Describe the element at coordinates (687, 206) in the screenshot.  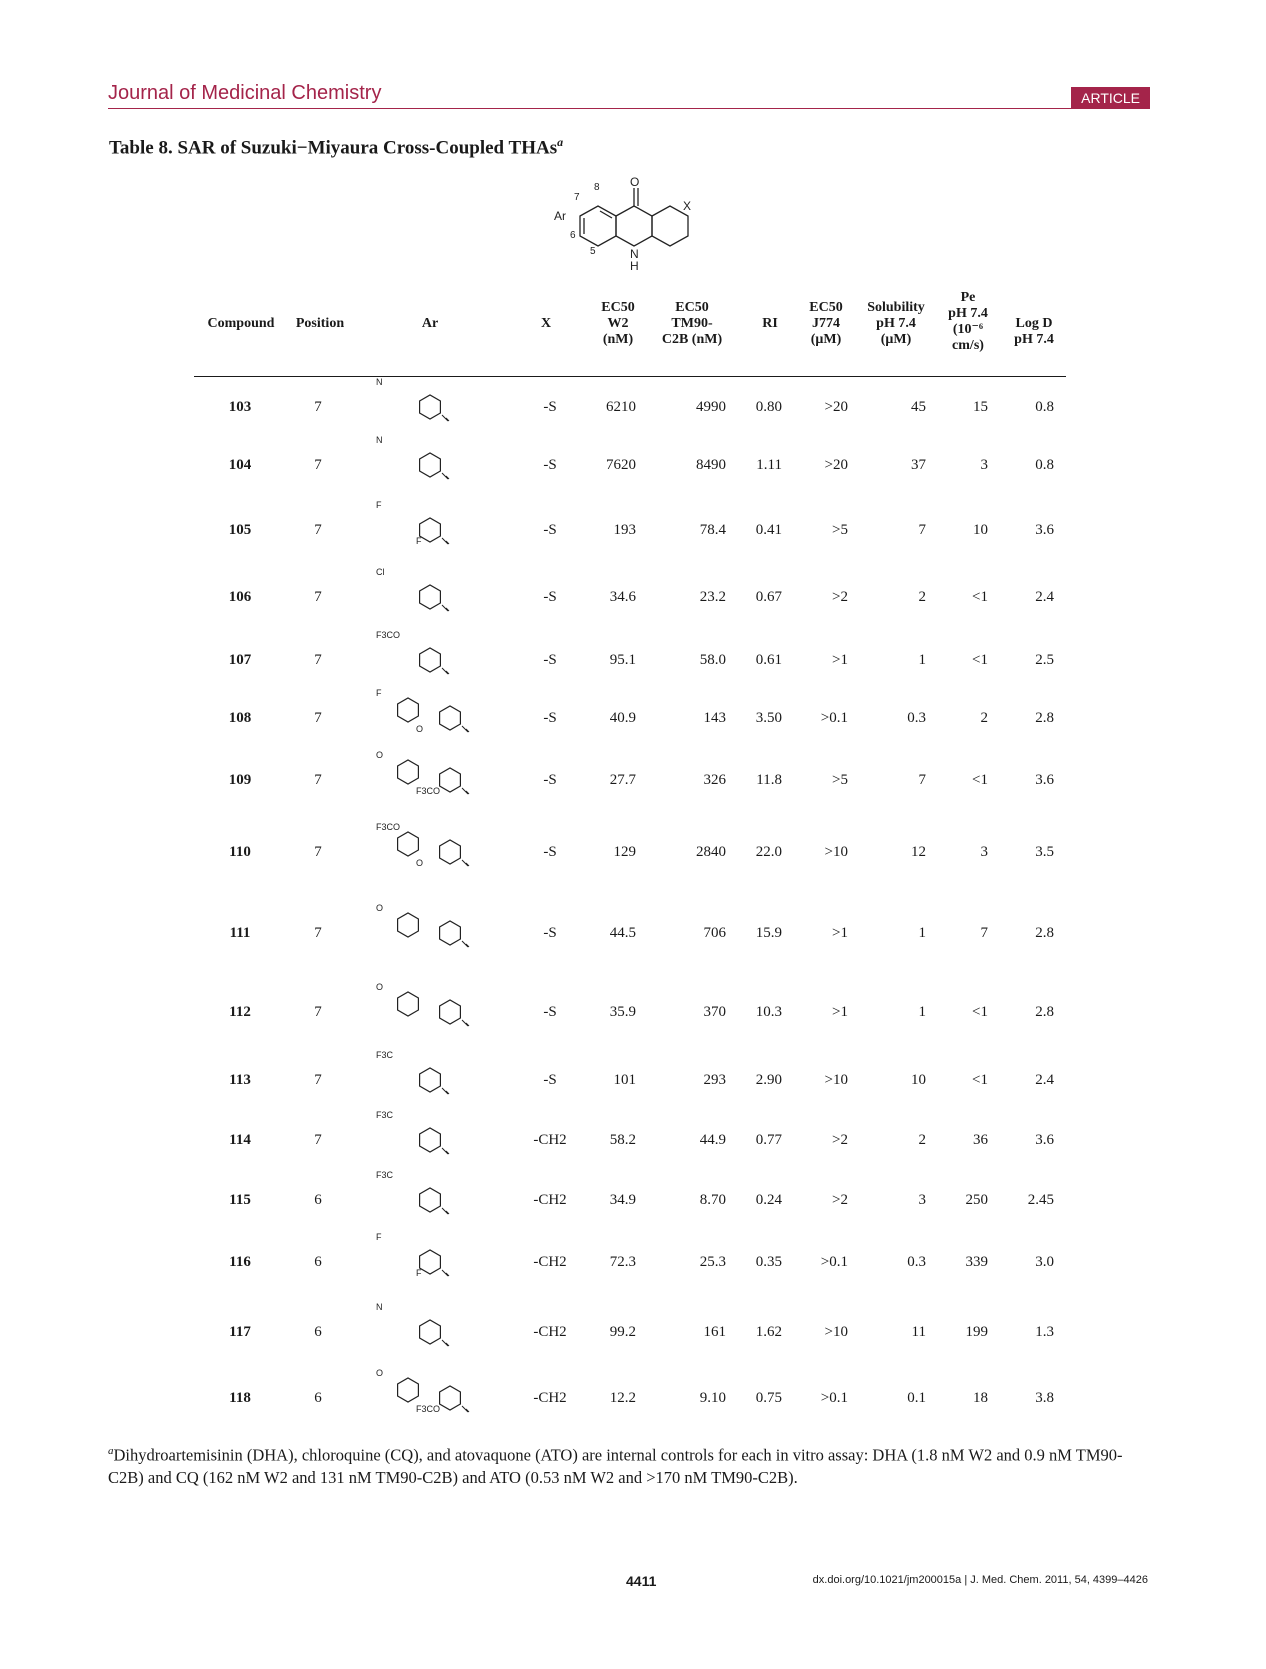
I see `core-x-label: X` at that location.